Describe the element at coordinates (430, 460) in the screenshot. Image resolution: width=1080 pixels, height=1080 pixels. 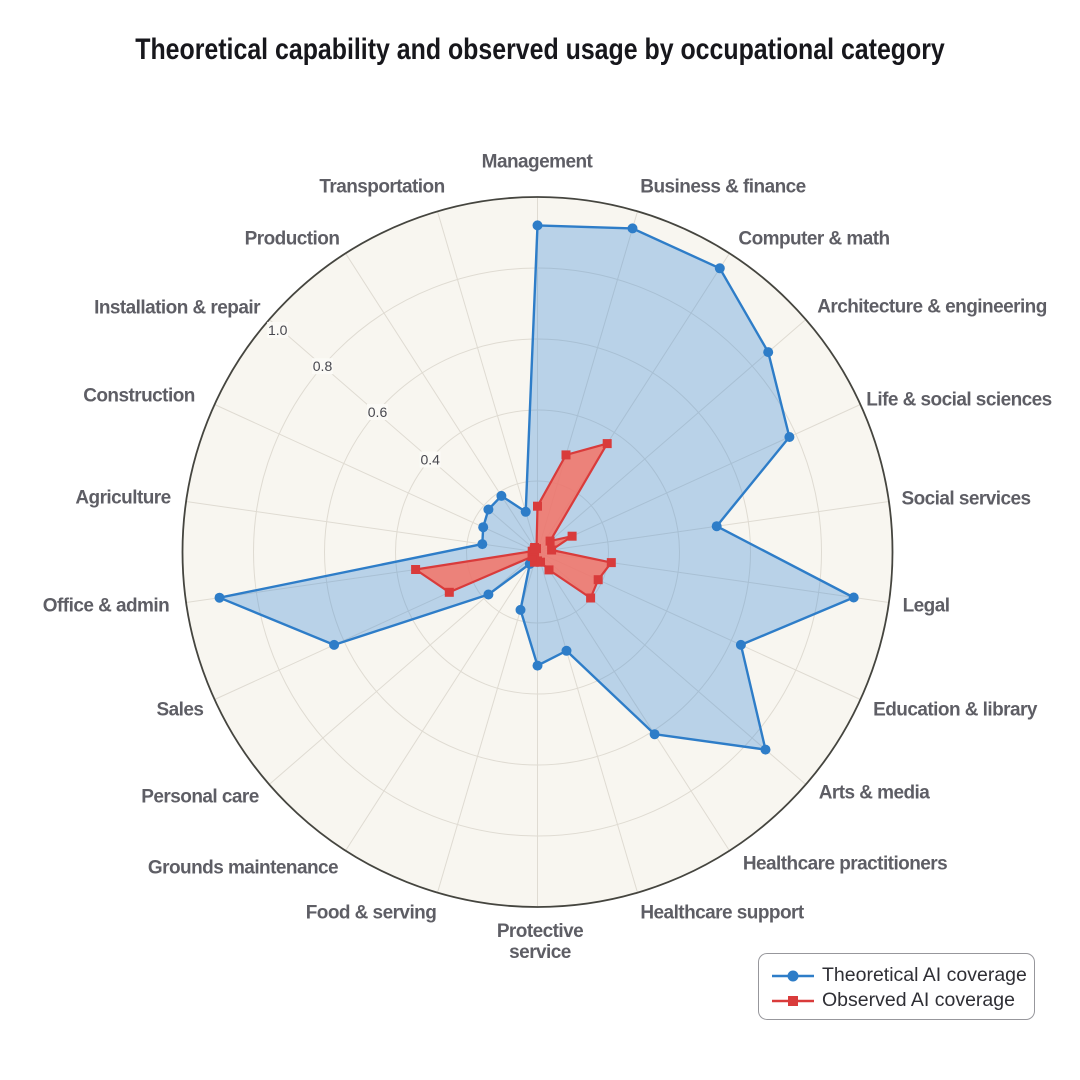
I see `svg-text: 0.4` at that location.